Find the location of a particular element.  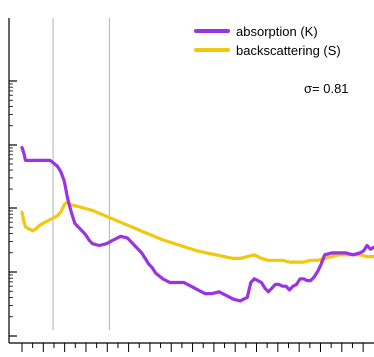

legend: absorption (K) backscattering (S) is located at coordinates (267, 41).